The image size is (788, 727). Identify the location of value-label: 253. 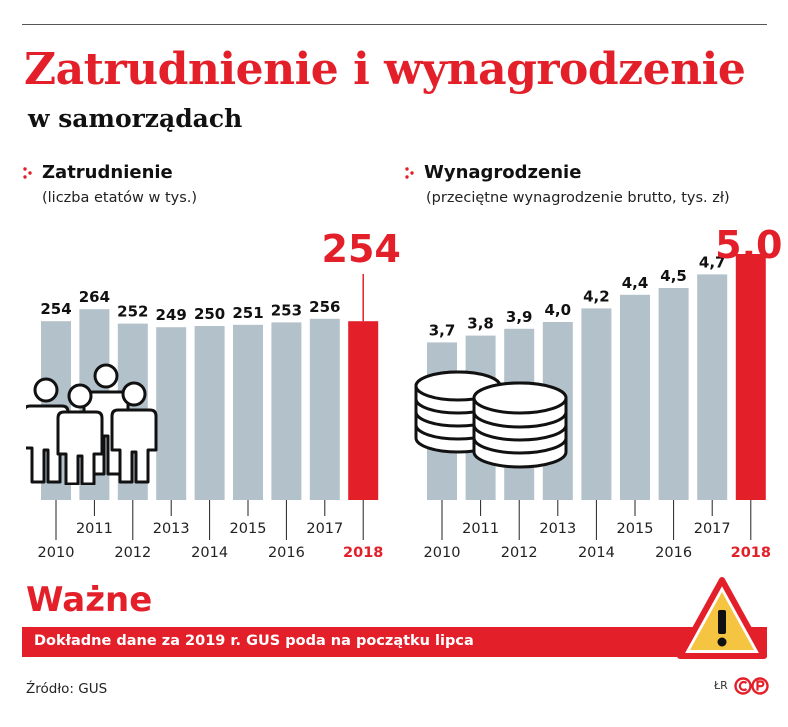
(286, 310).